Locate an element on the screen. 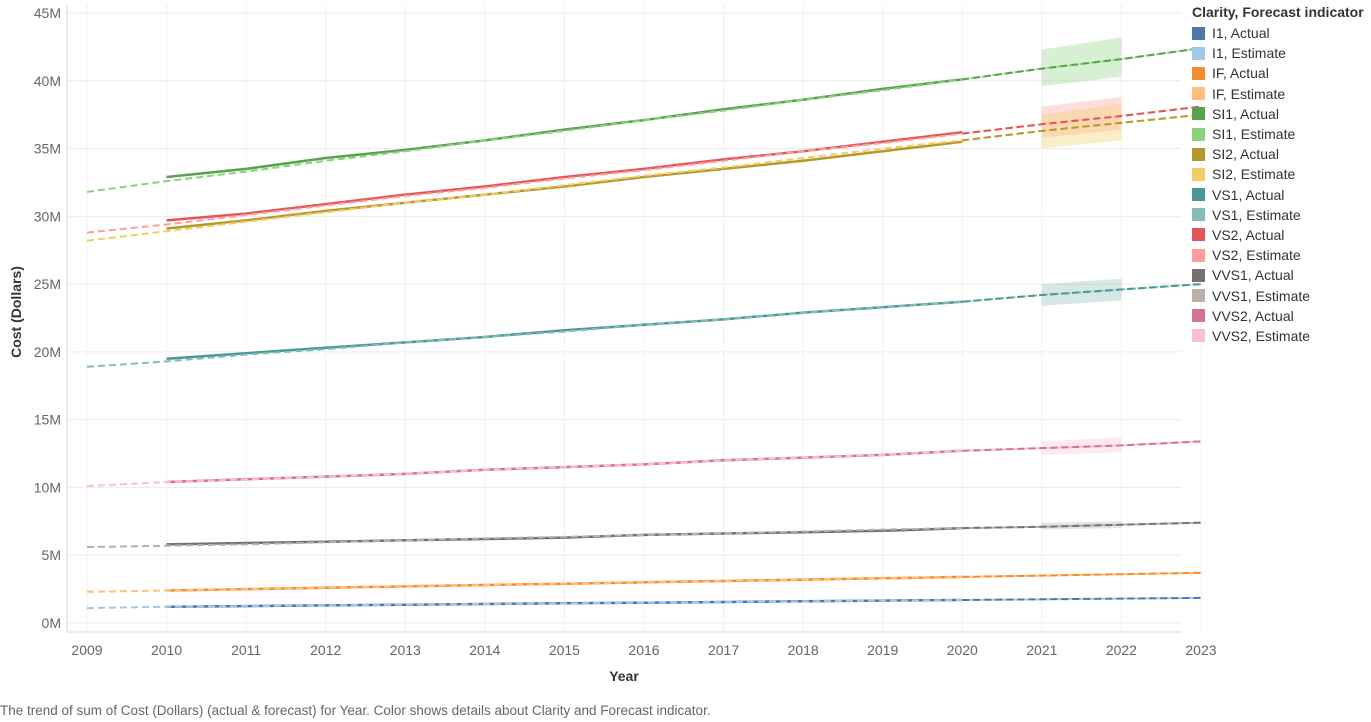 The width and height of the screenshot is (1371, 722). forecast-line-vvs2 is located at coordinates (1082, 446).